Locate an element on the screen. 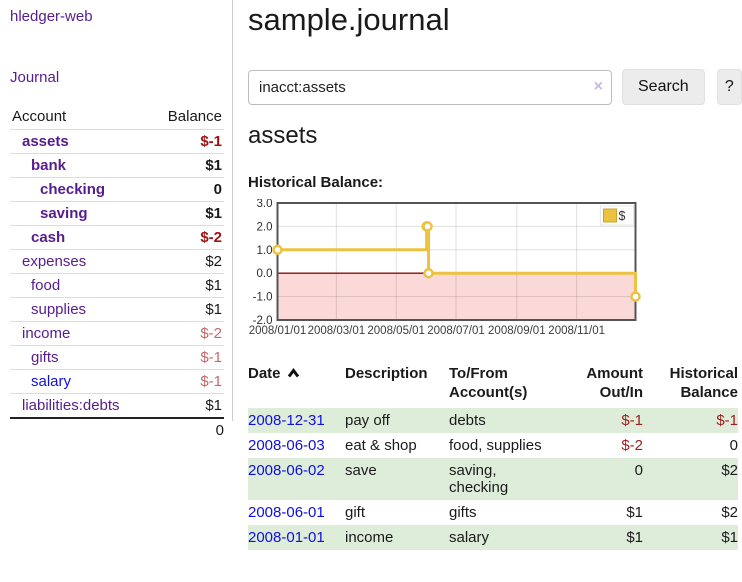 The image size is (742, 582). account-balance: 0 is located at coordinates (186, 189).